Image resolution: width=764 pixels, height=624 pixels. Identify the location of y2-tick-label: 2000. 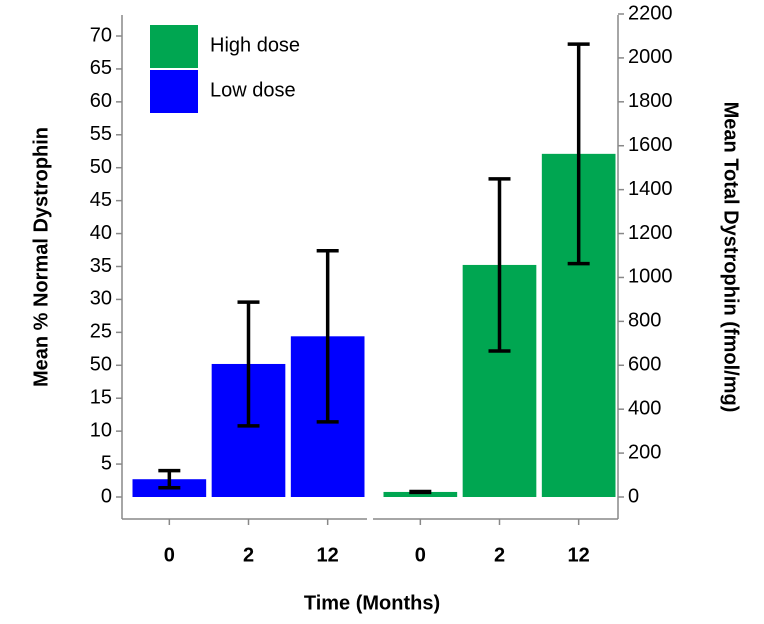
(650, 57).